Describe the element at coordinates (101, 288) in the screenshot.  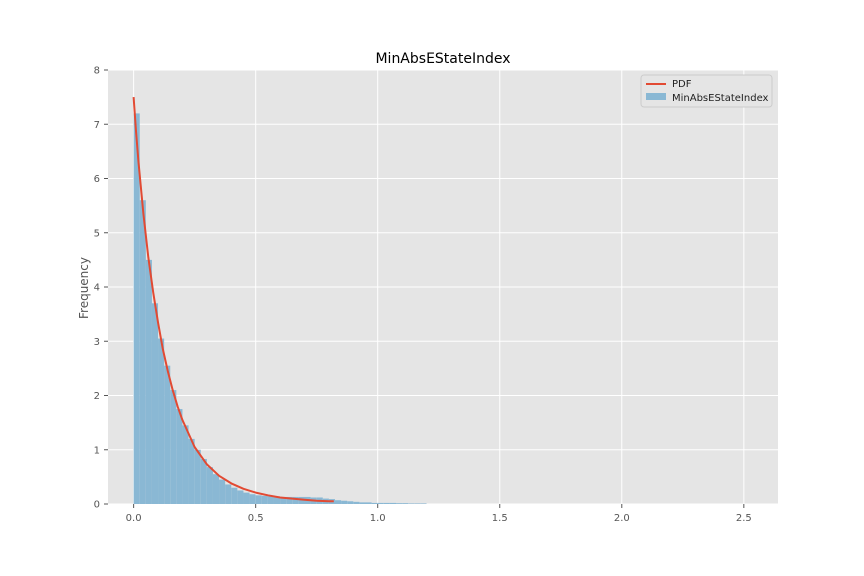
I see `y-axis: 0 1 2 3 4 5 6 7 8` at that location.